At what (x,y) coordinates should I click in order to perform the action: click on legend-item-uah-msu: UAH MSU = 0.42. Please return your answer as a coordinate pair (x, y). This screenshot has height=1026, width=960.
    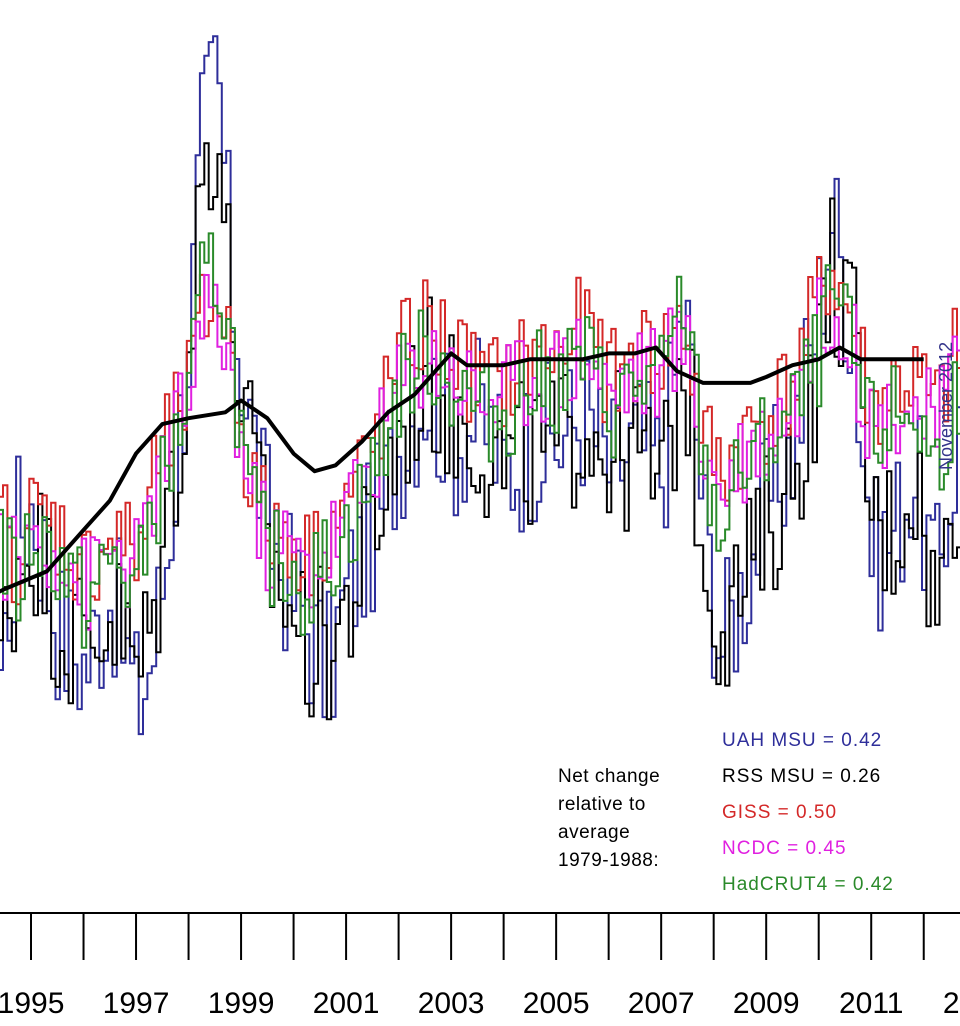
    Looking at the image, I should click on (802, 740).